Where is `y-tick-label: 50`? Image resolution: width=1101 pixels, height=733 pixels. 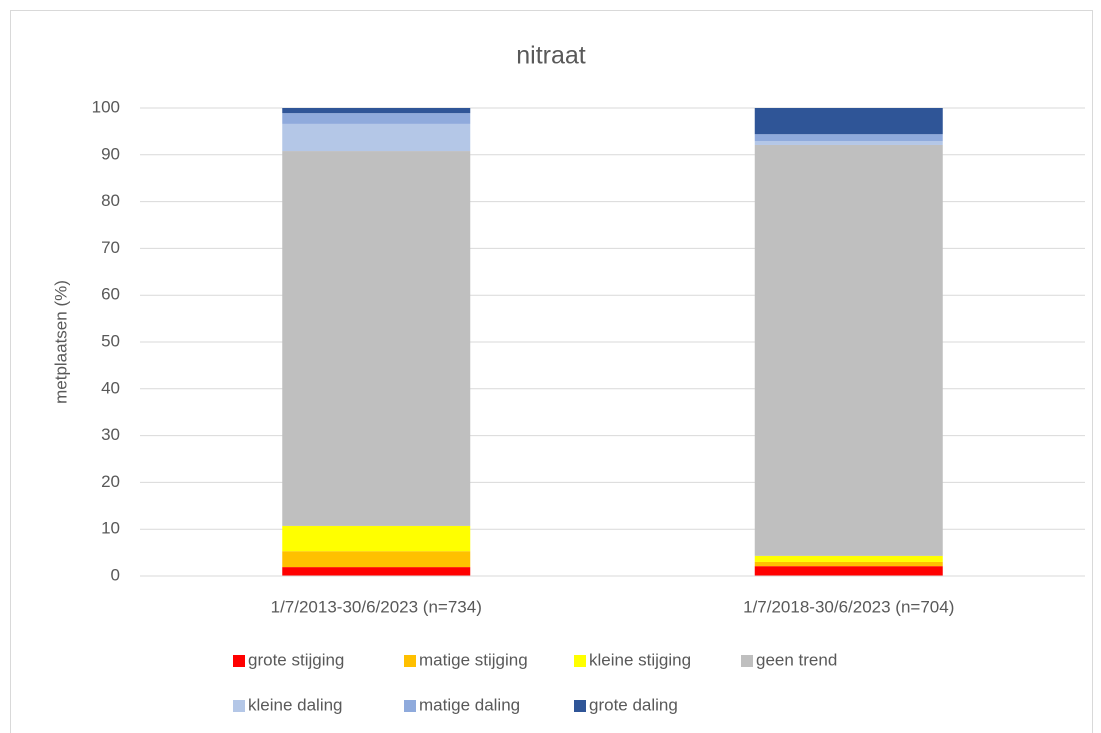 y-tick-label: 50 is located at coordinates (110, 340).